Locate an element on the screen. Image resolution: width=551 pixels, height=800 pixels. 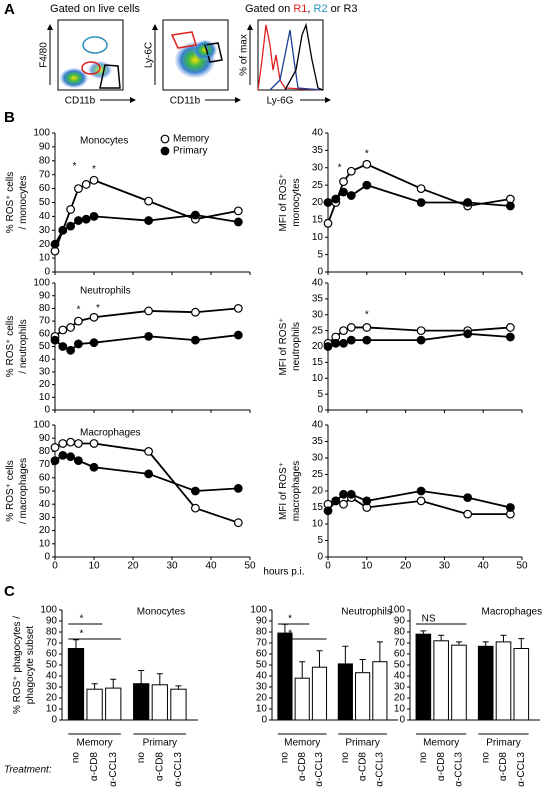
title-part: , is located at coordinates (308, 9).